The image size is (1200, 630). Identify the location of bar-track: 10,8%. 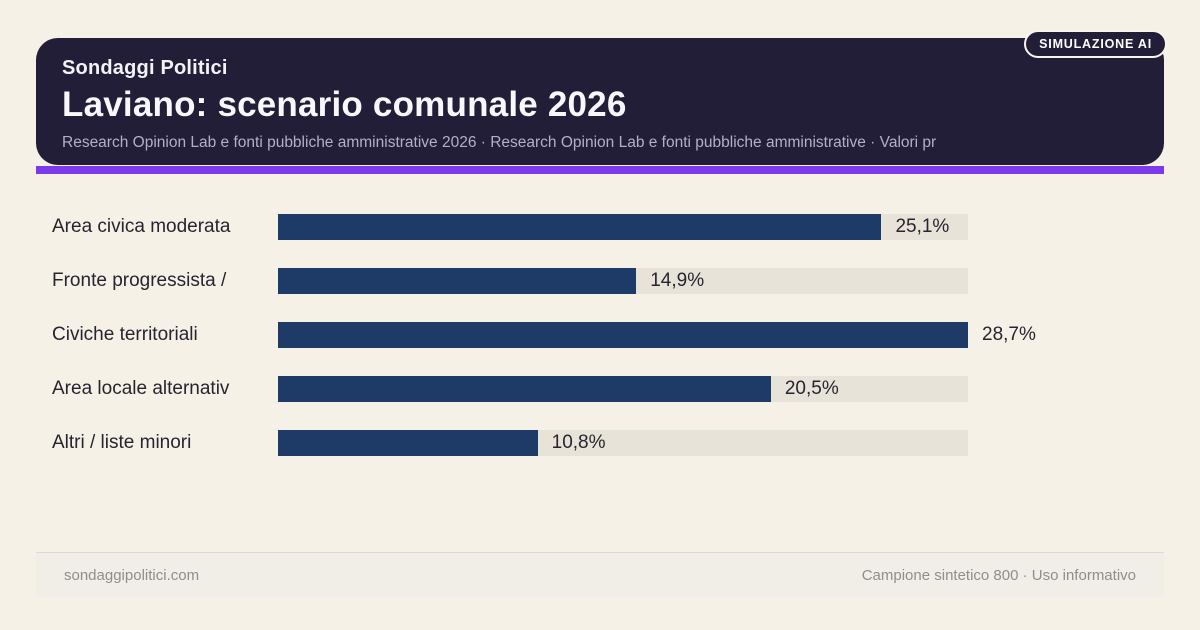
(623, 443).